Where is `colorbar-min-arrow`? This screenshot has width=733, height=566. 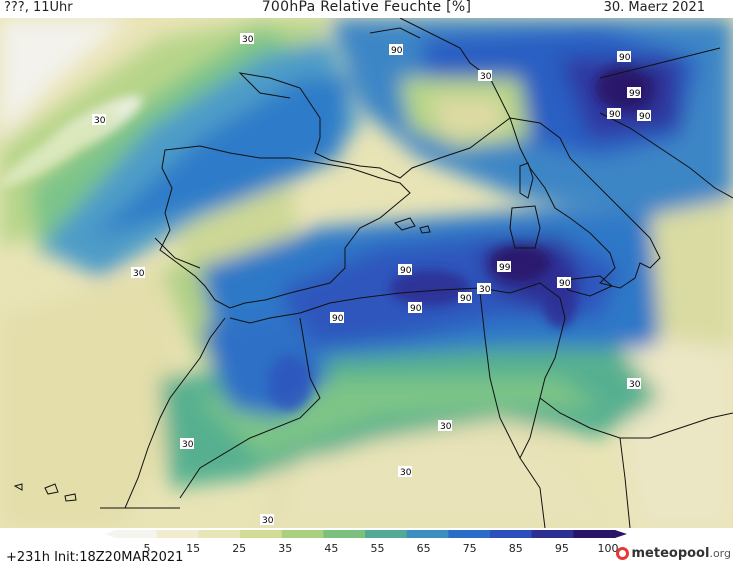 colorbar-min-arrow is located at coordinates (110, 534).